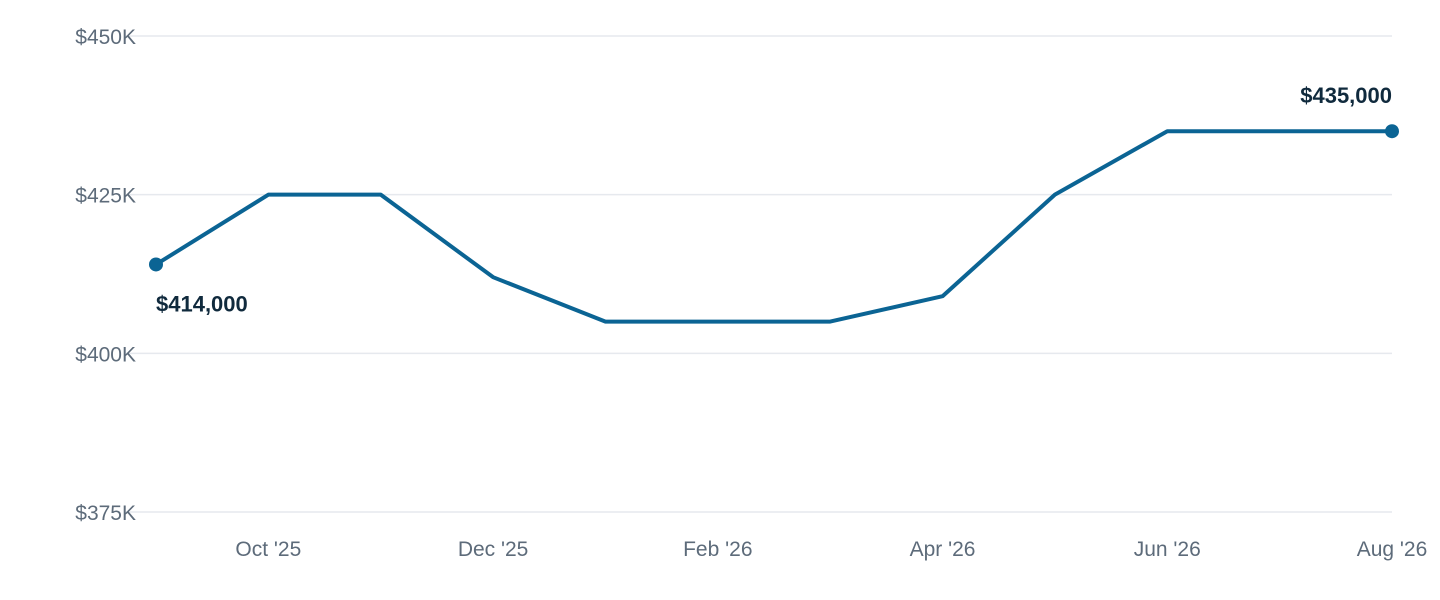  I want to click on y-tick-label: $400K, so click(105, 354).